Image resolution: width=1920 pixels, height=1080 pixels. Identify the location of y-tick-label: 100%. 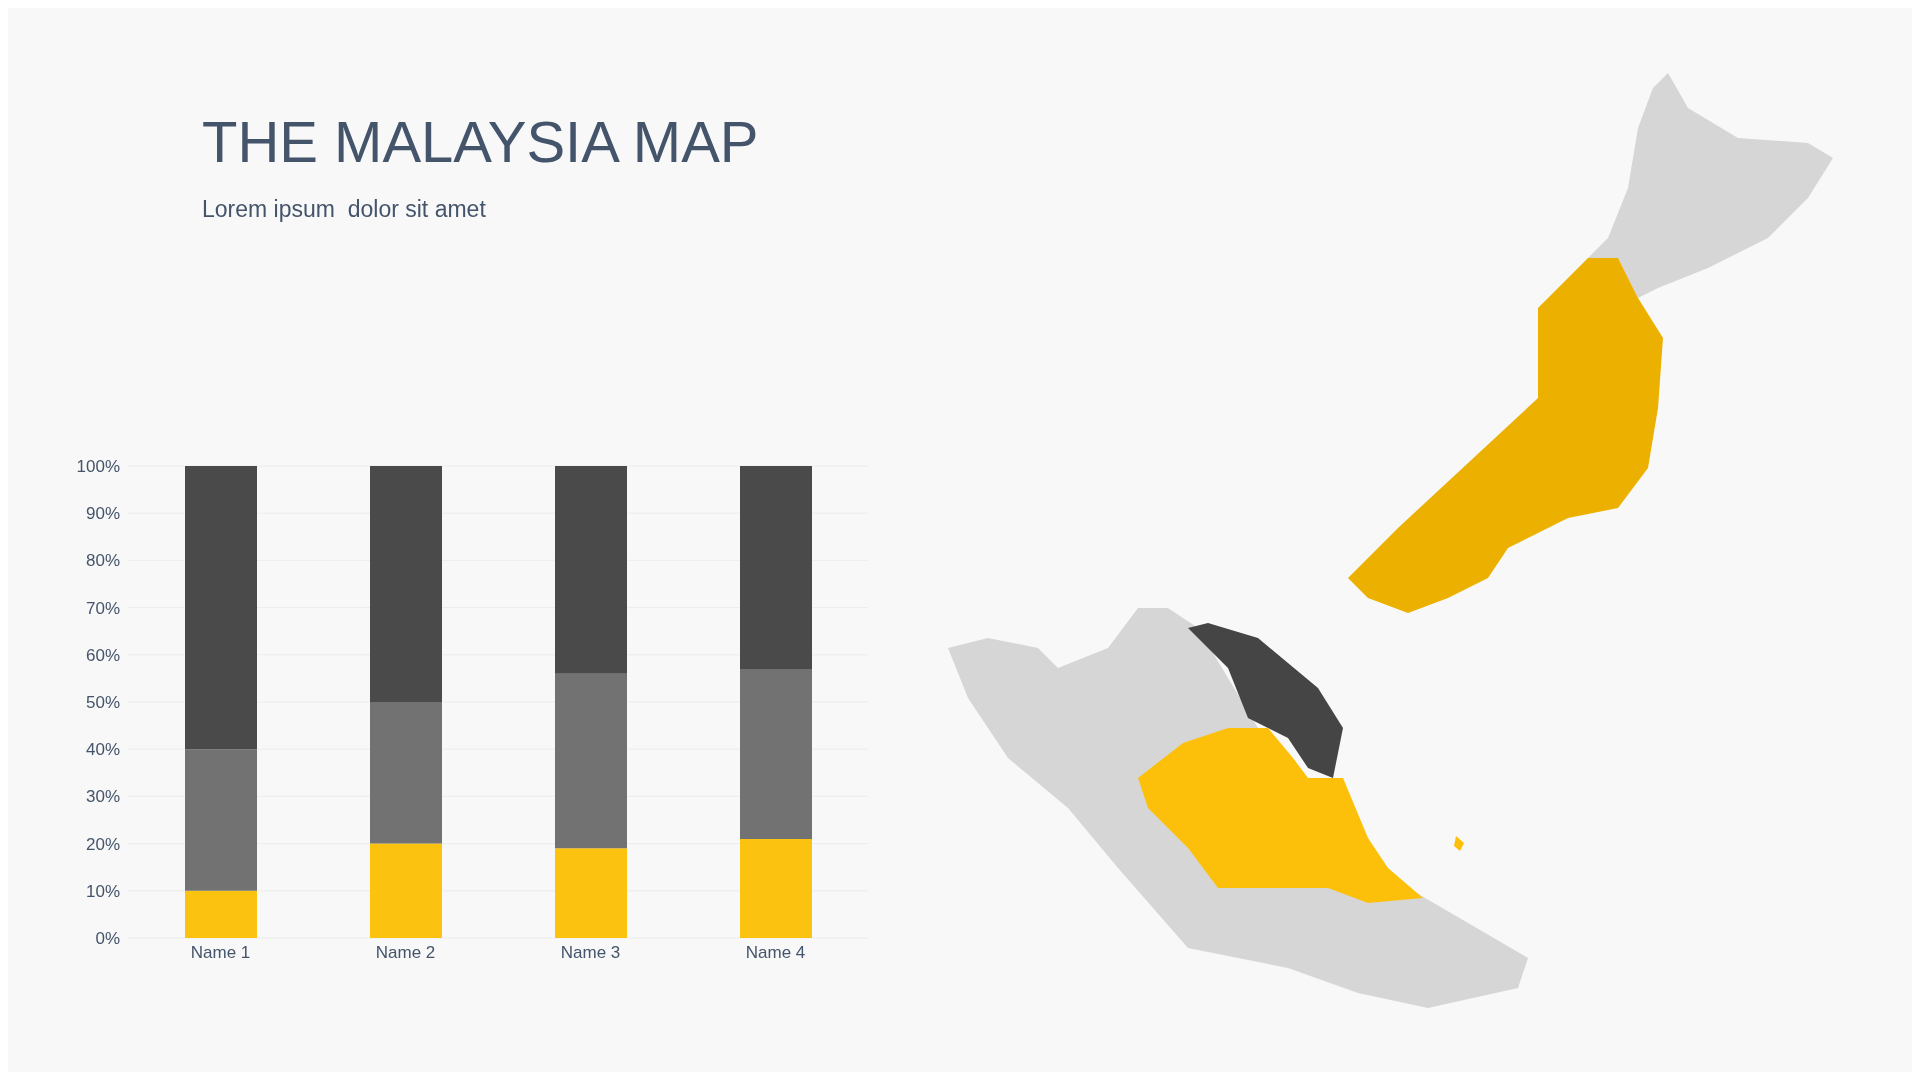
(98, 467).